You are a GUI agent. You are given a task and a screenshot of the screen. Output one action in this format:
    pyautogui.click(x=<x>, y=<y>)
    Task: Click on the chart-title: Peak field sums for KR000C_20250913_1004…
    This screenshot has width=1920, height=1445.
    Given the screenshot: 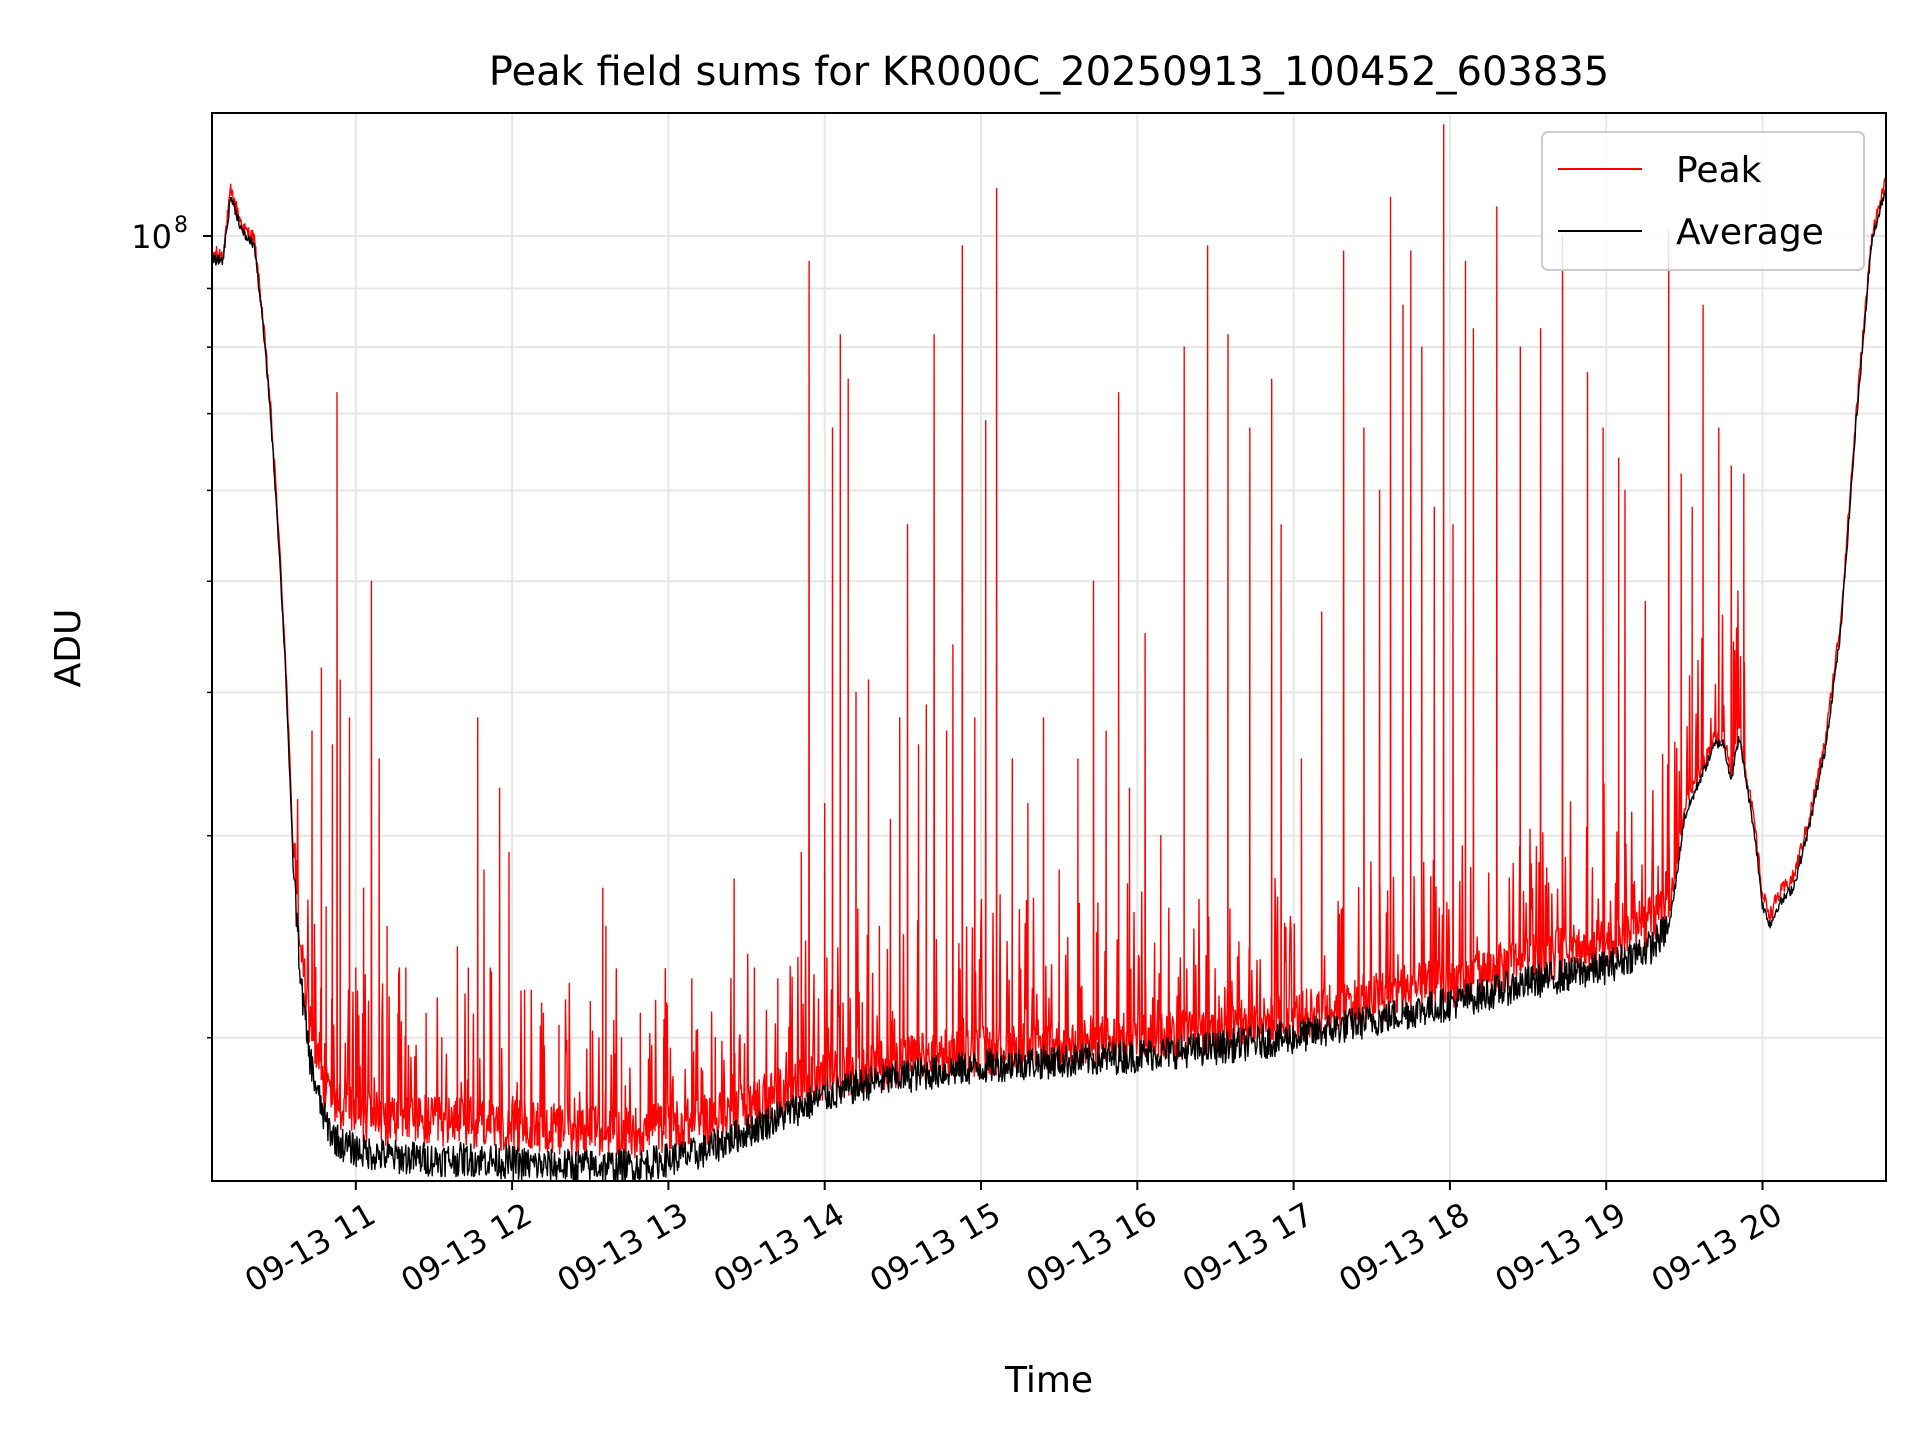 What is the action you would take?
    pyautogui.click(x=1049, y=72)
    